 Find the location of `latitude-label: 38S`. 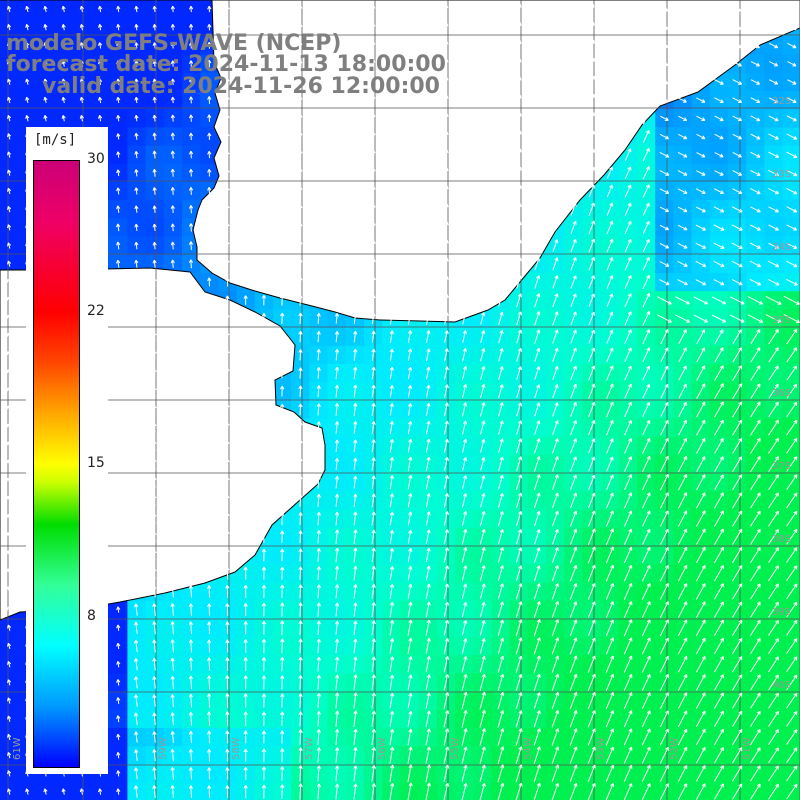

latitude-label: 38S is located at coordinates (781, 539).